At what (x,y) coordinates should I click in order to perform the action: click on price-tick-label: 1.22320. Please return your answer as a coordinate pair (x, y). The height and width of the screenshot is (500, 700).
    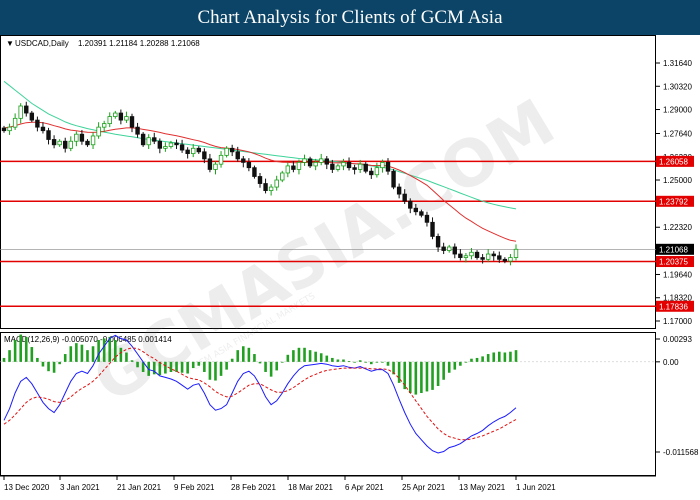
    Looking at the image, I should click on (677, 227).